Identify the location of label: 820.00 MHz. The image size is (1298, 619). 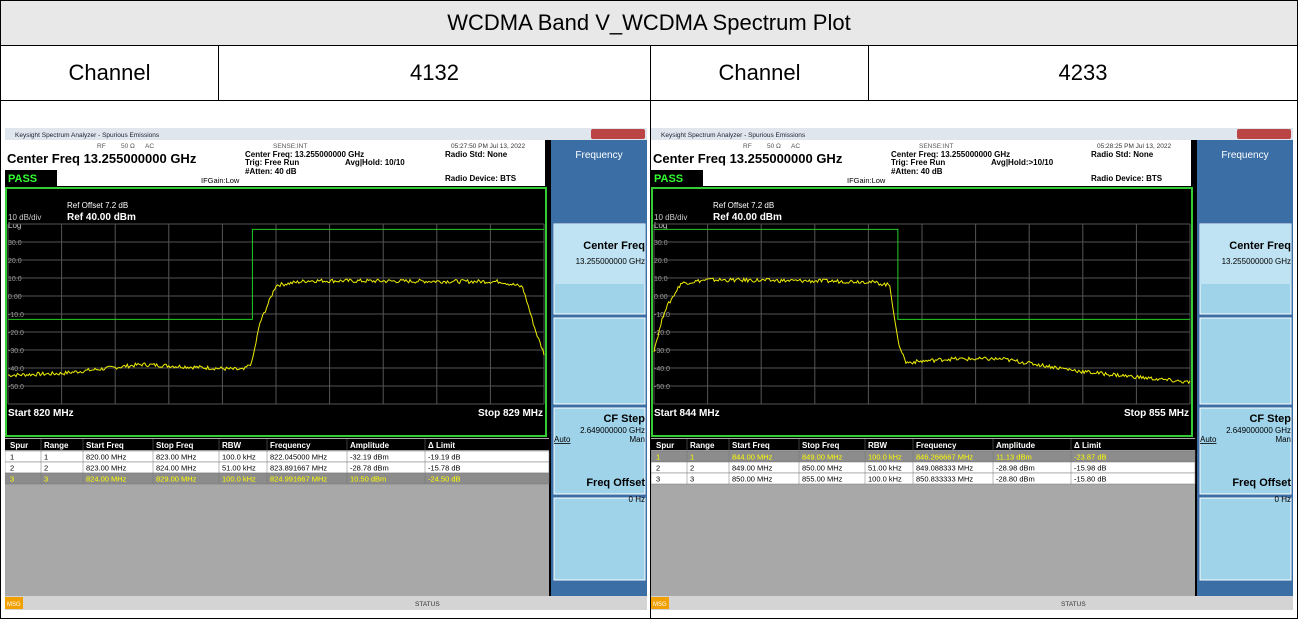
(106, 457).